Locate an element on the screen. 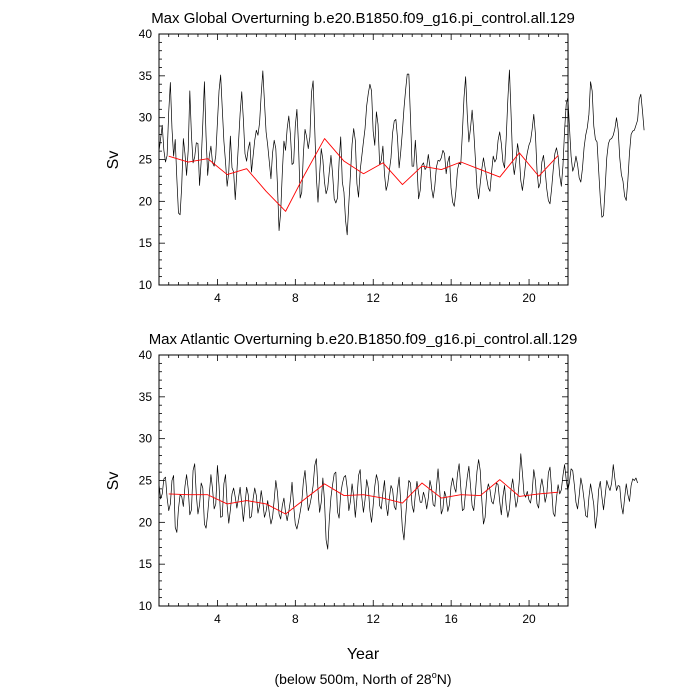 Image resolution: width=700 pixels, height=700 pixels. footnote: (below 500m, North of 28oN) is located at coordinates (363, 678).